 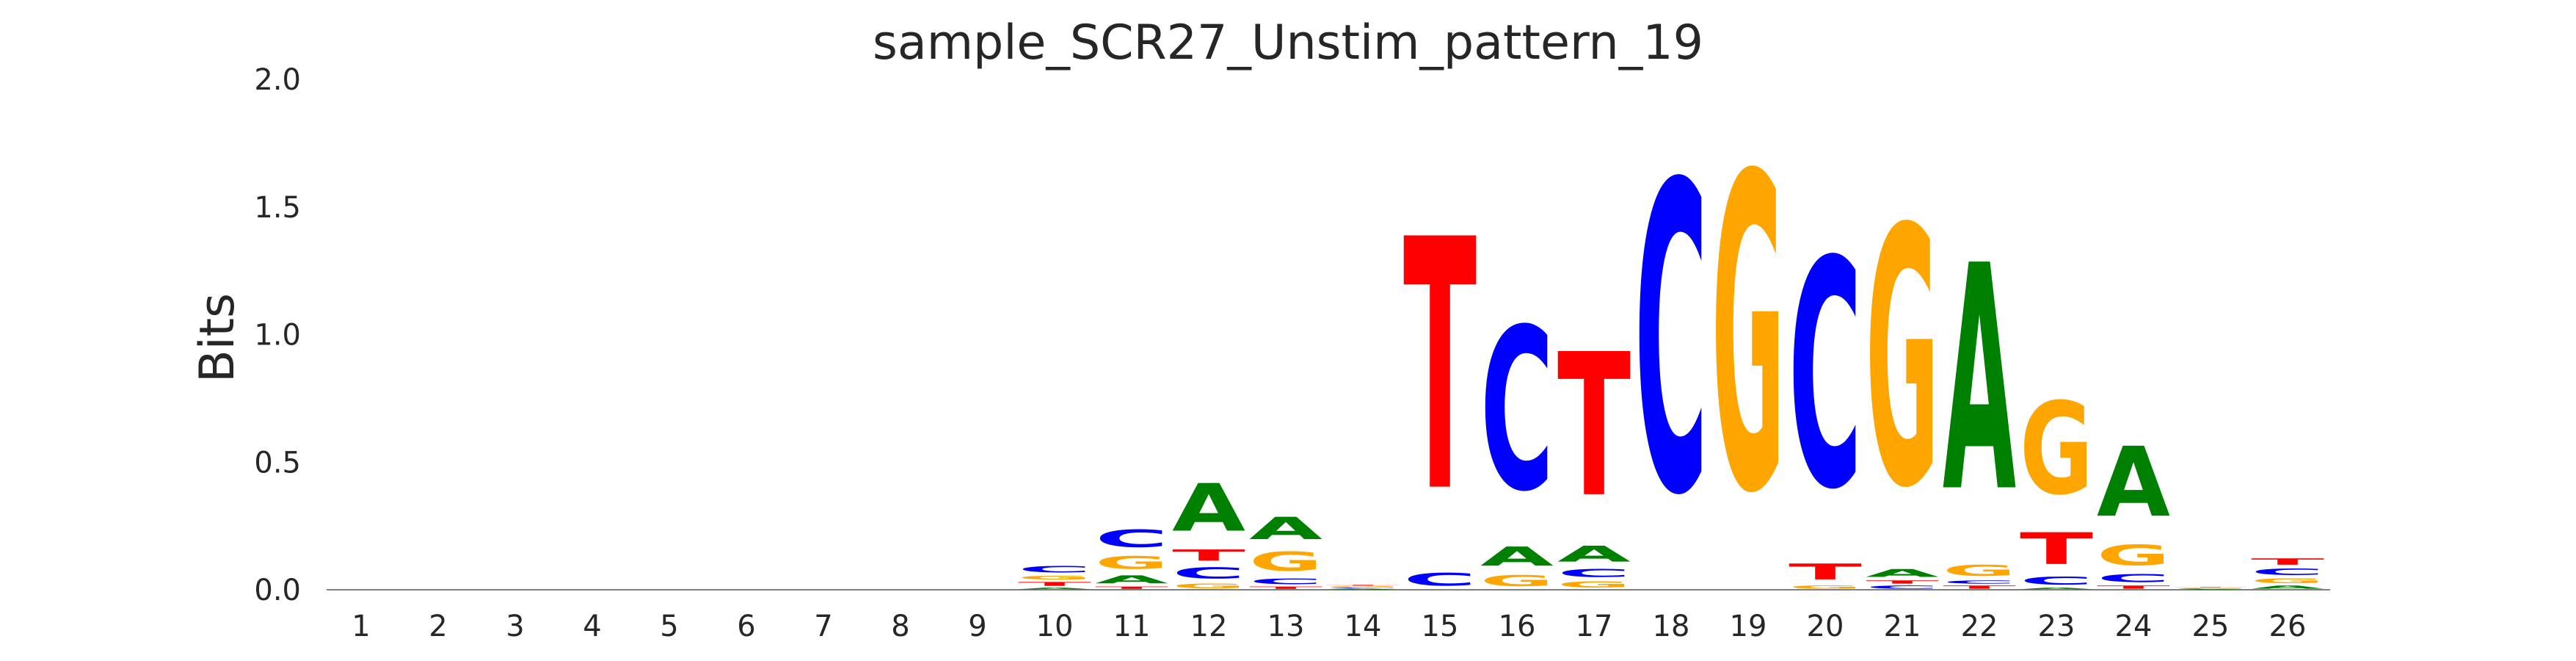 I want to click on x-tick-label: 24, so click(x=2134, y=626).